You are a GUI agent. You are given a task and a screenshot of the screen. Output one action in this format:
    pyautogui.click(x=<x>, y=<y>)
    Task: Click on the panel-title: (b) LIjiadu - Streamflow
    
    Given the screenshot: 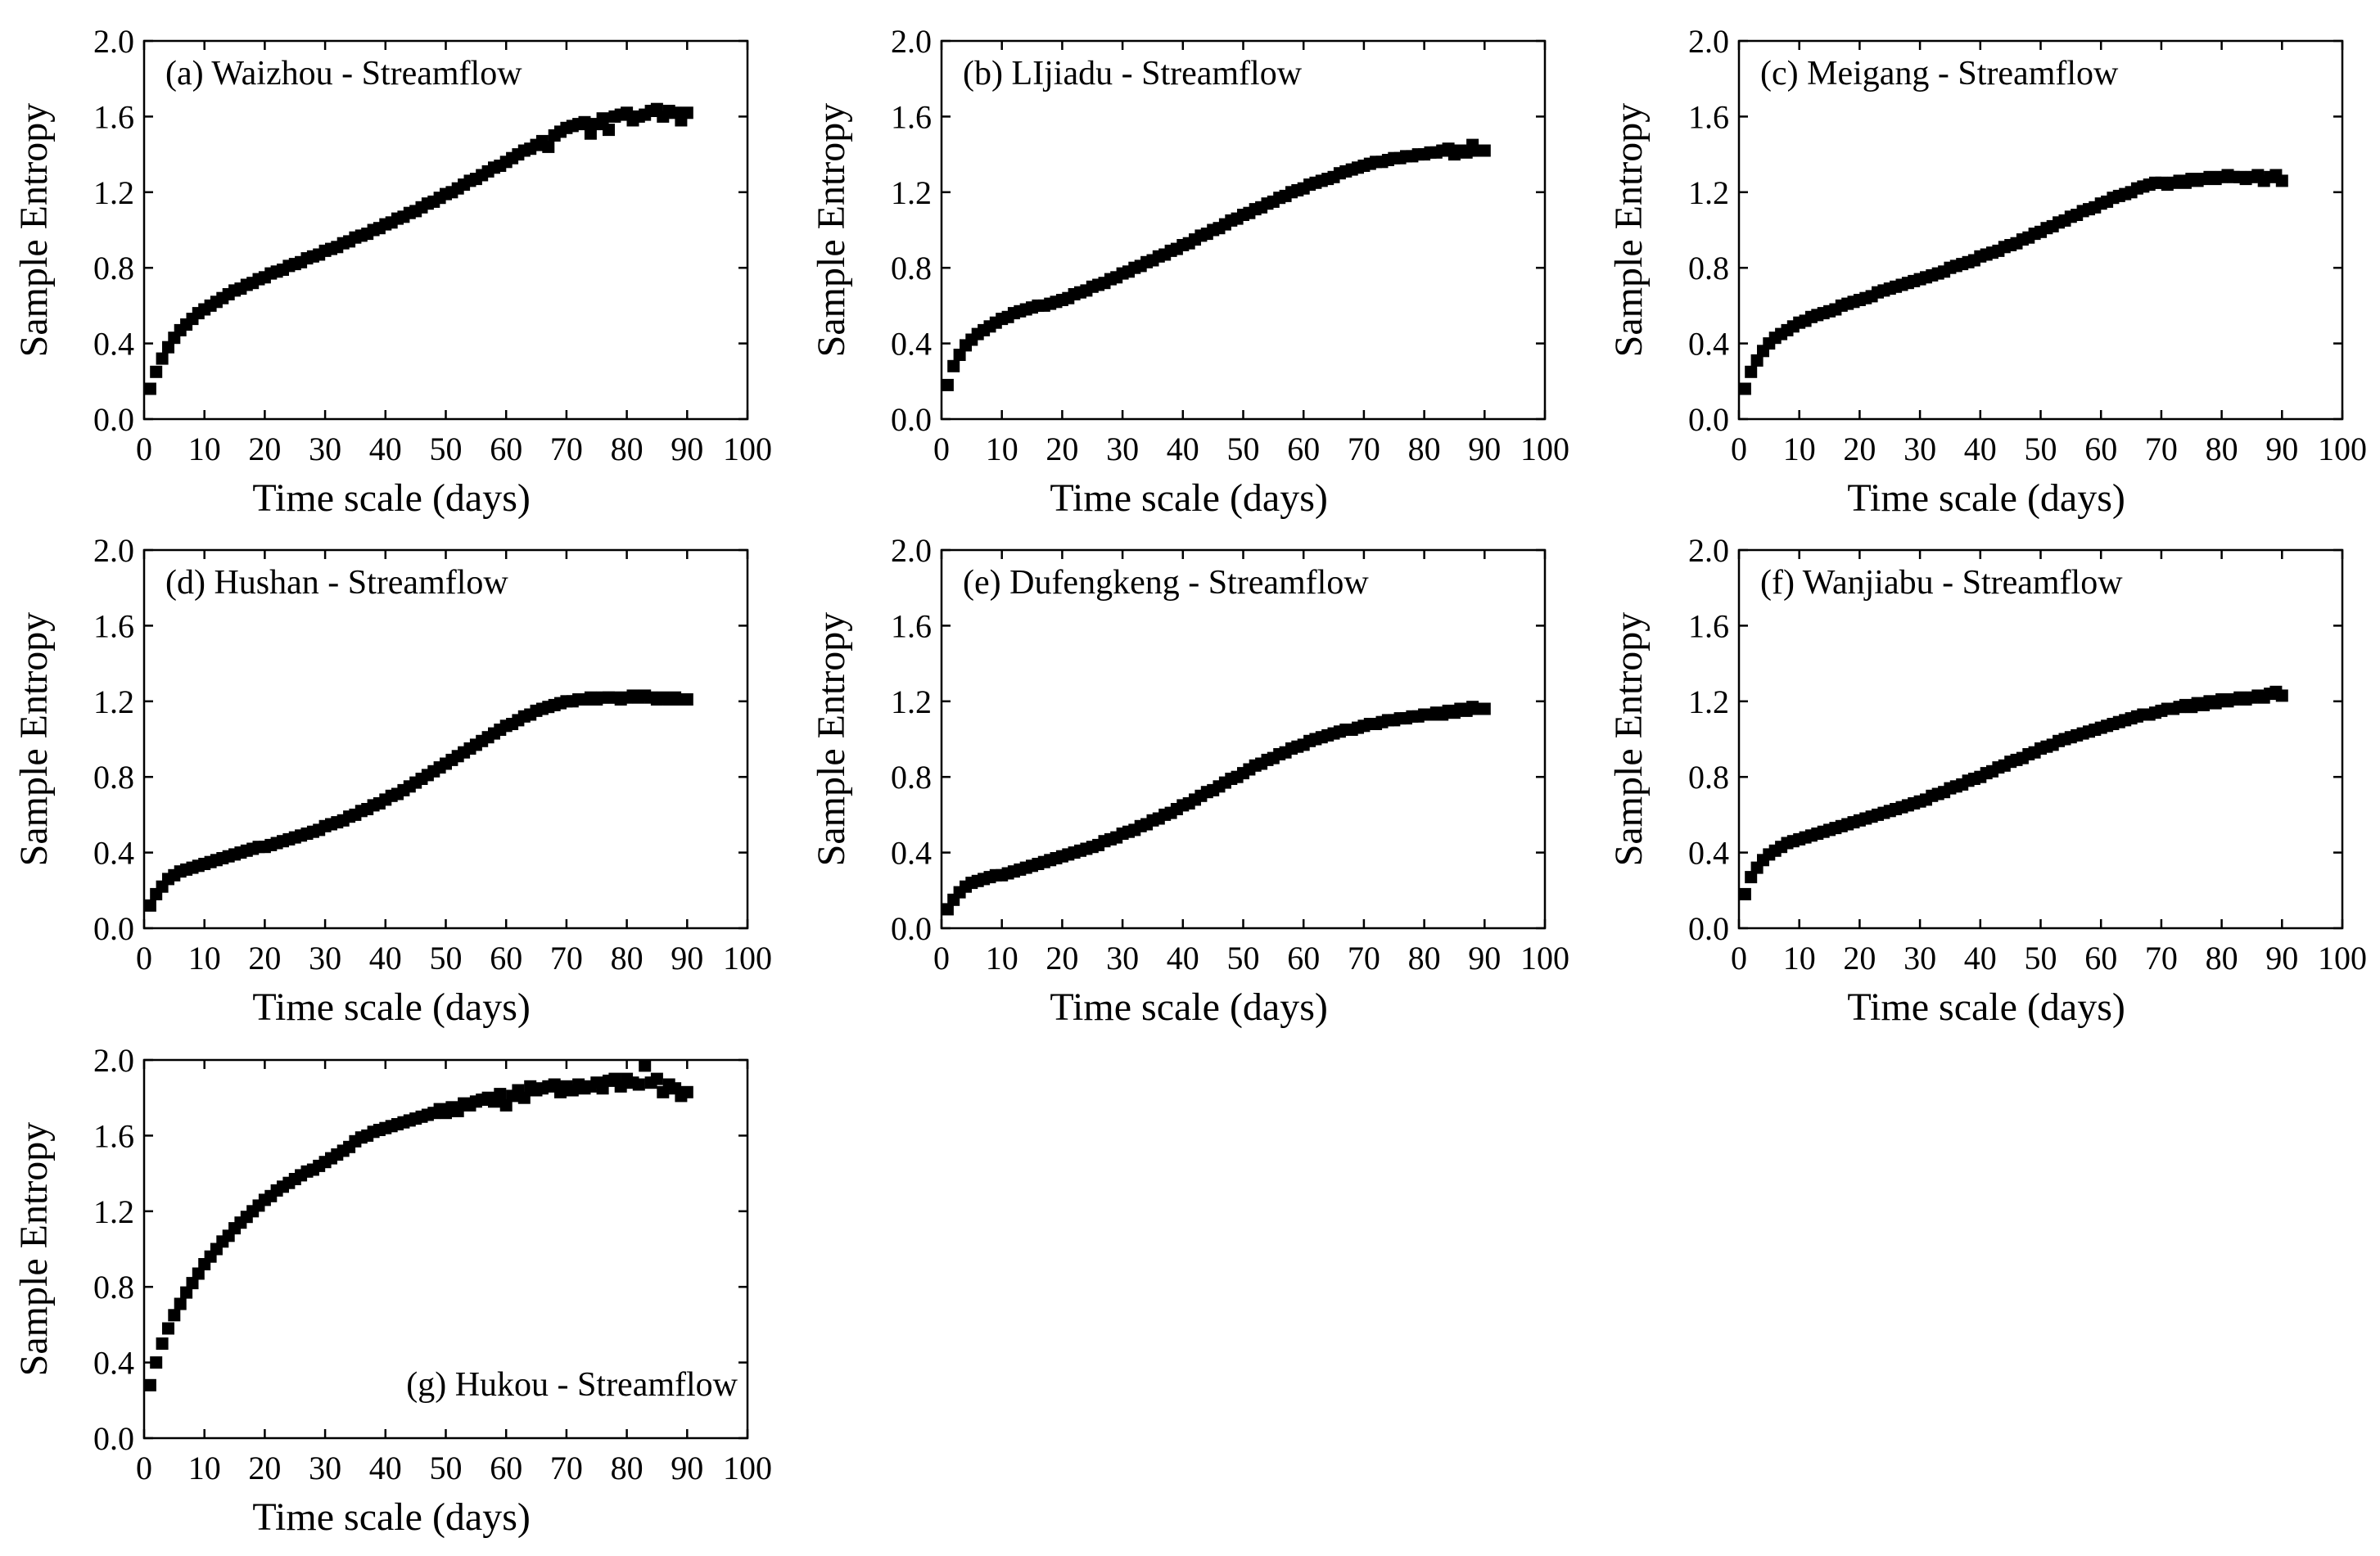 What is the action you would take?
    pyautogui.click(x=1133, y=73)
    